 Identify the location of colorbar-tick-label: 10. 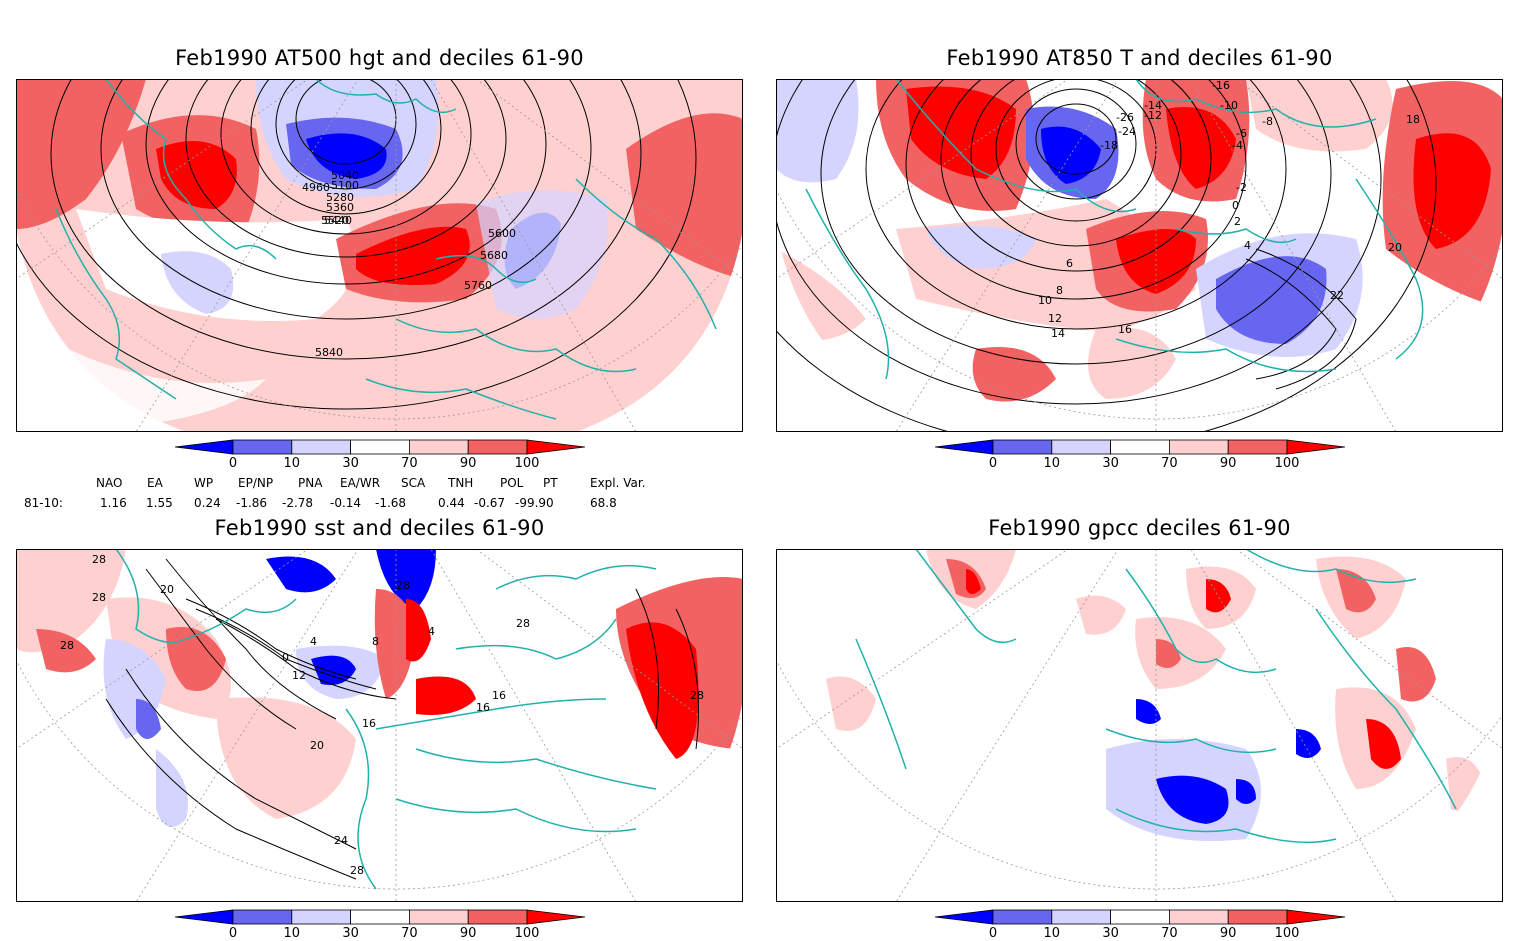
(292, 933).